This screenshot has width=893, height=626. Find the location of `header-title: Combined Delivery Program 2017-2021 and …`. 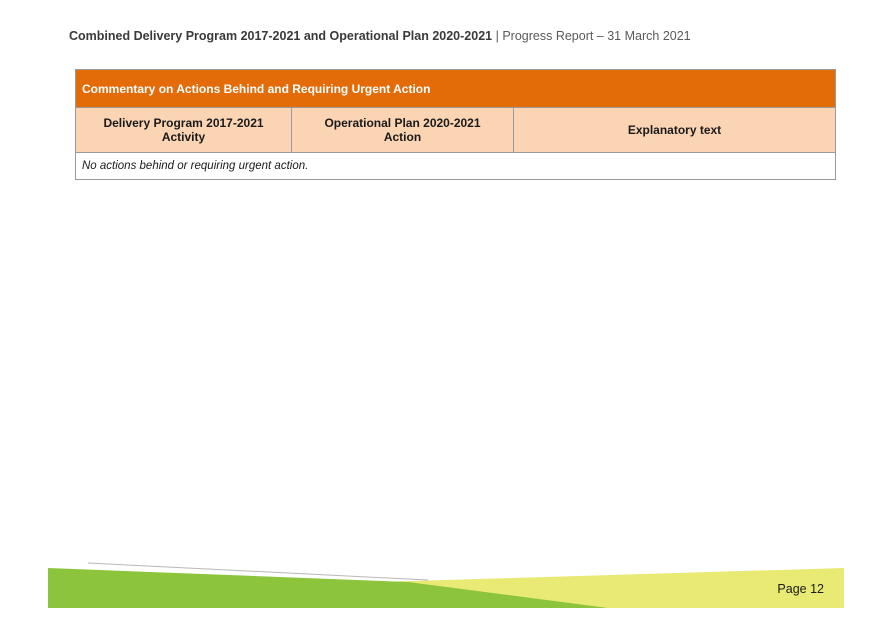

header-title: Combined Delivery Program 2017-2021 and … is located at coordinates (281, 36).